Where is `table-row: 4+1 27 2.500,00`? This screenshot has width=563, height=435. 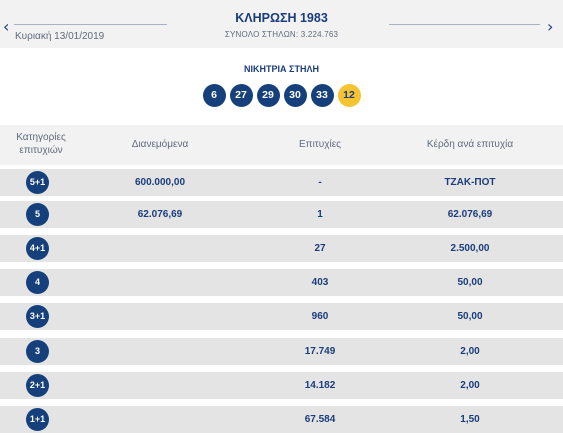 table-row: 4+1 27 2.500,00 is located at coordinates (281, 248).